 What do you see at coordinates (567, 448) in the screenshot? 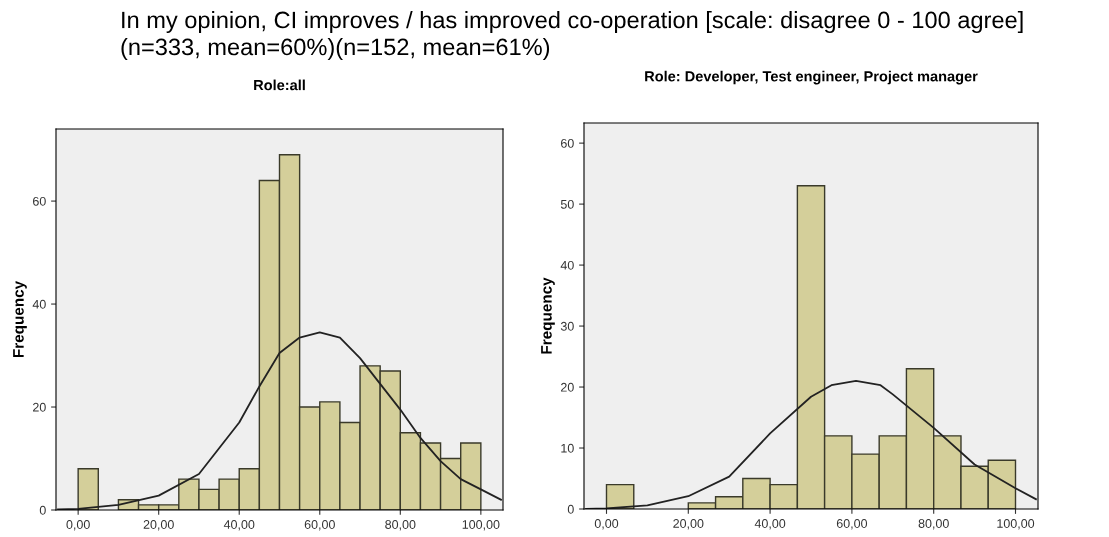
I see `y-tick-label: 10` at bounding box center [567, 448].